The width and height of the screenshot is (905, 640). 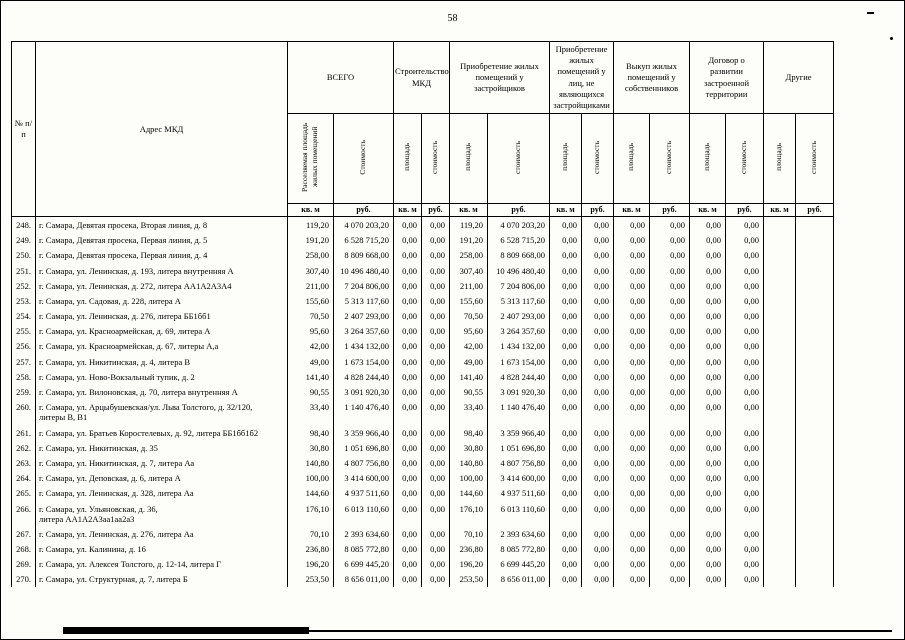 I want to click on group-header-construction: Строительство МКД, so click(x=421, y=77).